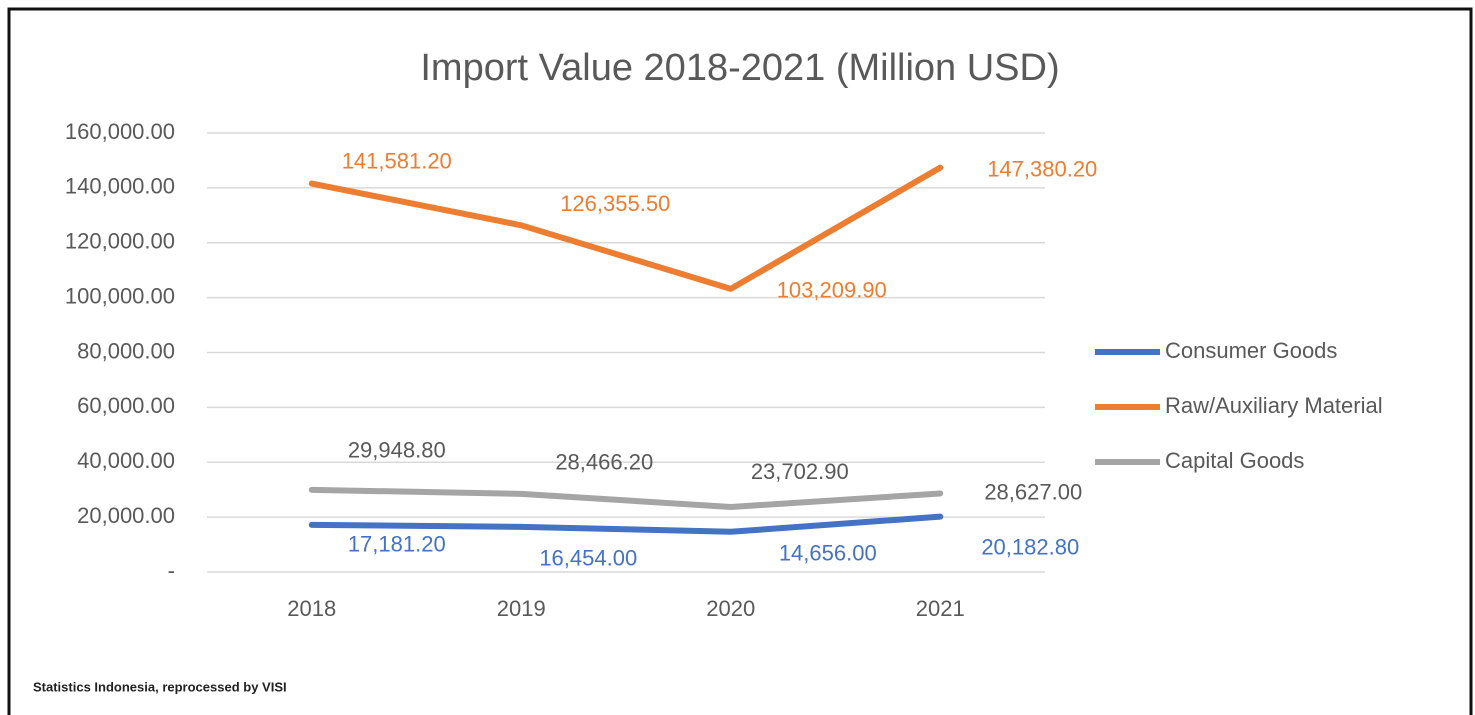 This screenshot has width=1475, height=715. What do you see at coordinates (397, 544) in the screenshot?
I see `data-label: 17,181.20` at bounding box center [397, 544].